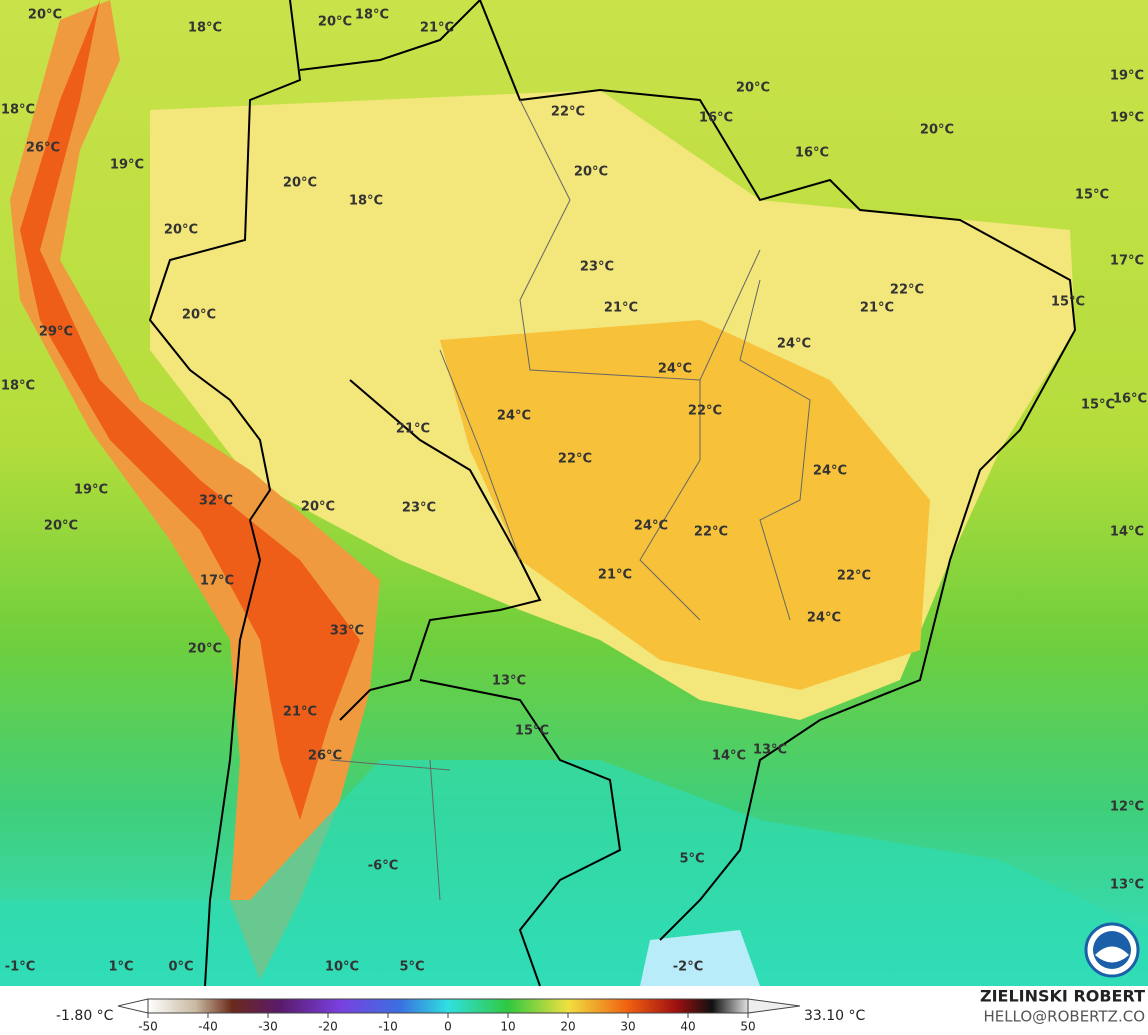 This screenshot has width=1148, height=1035. I want to click on temperature-label: 29°C, so click(56, 332).